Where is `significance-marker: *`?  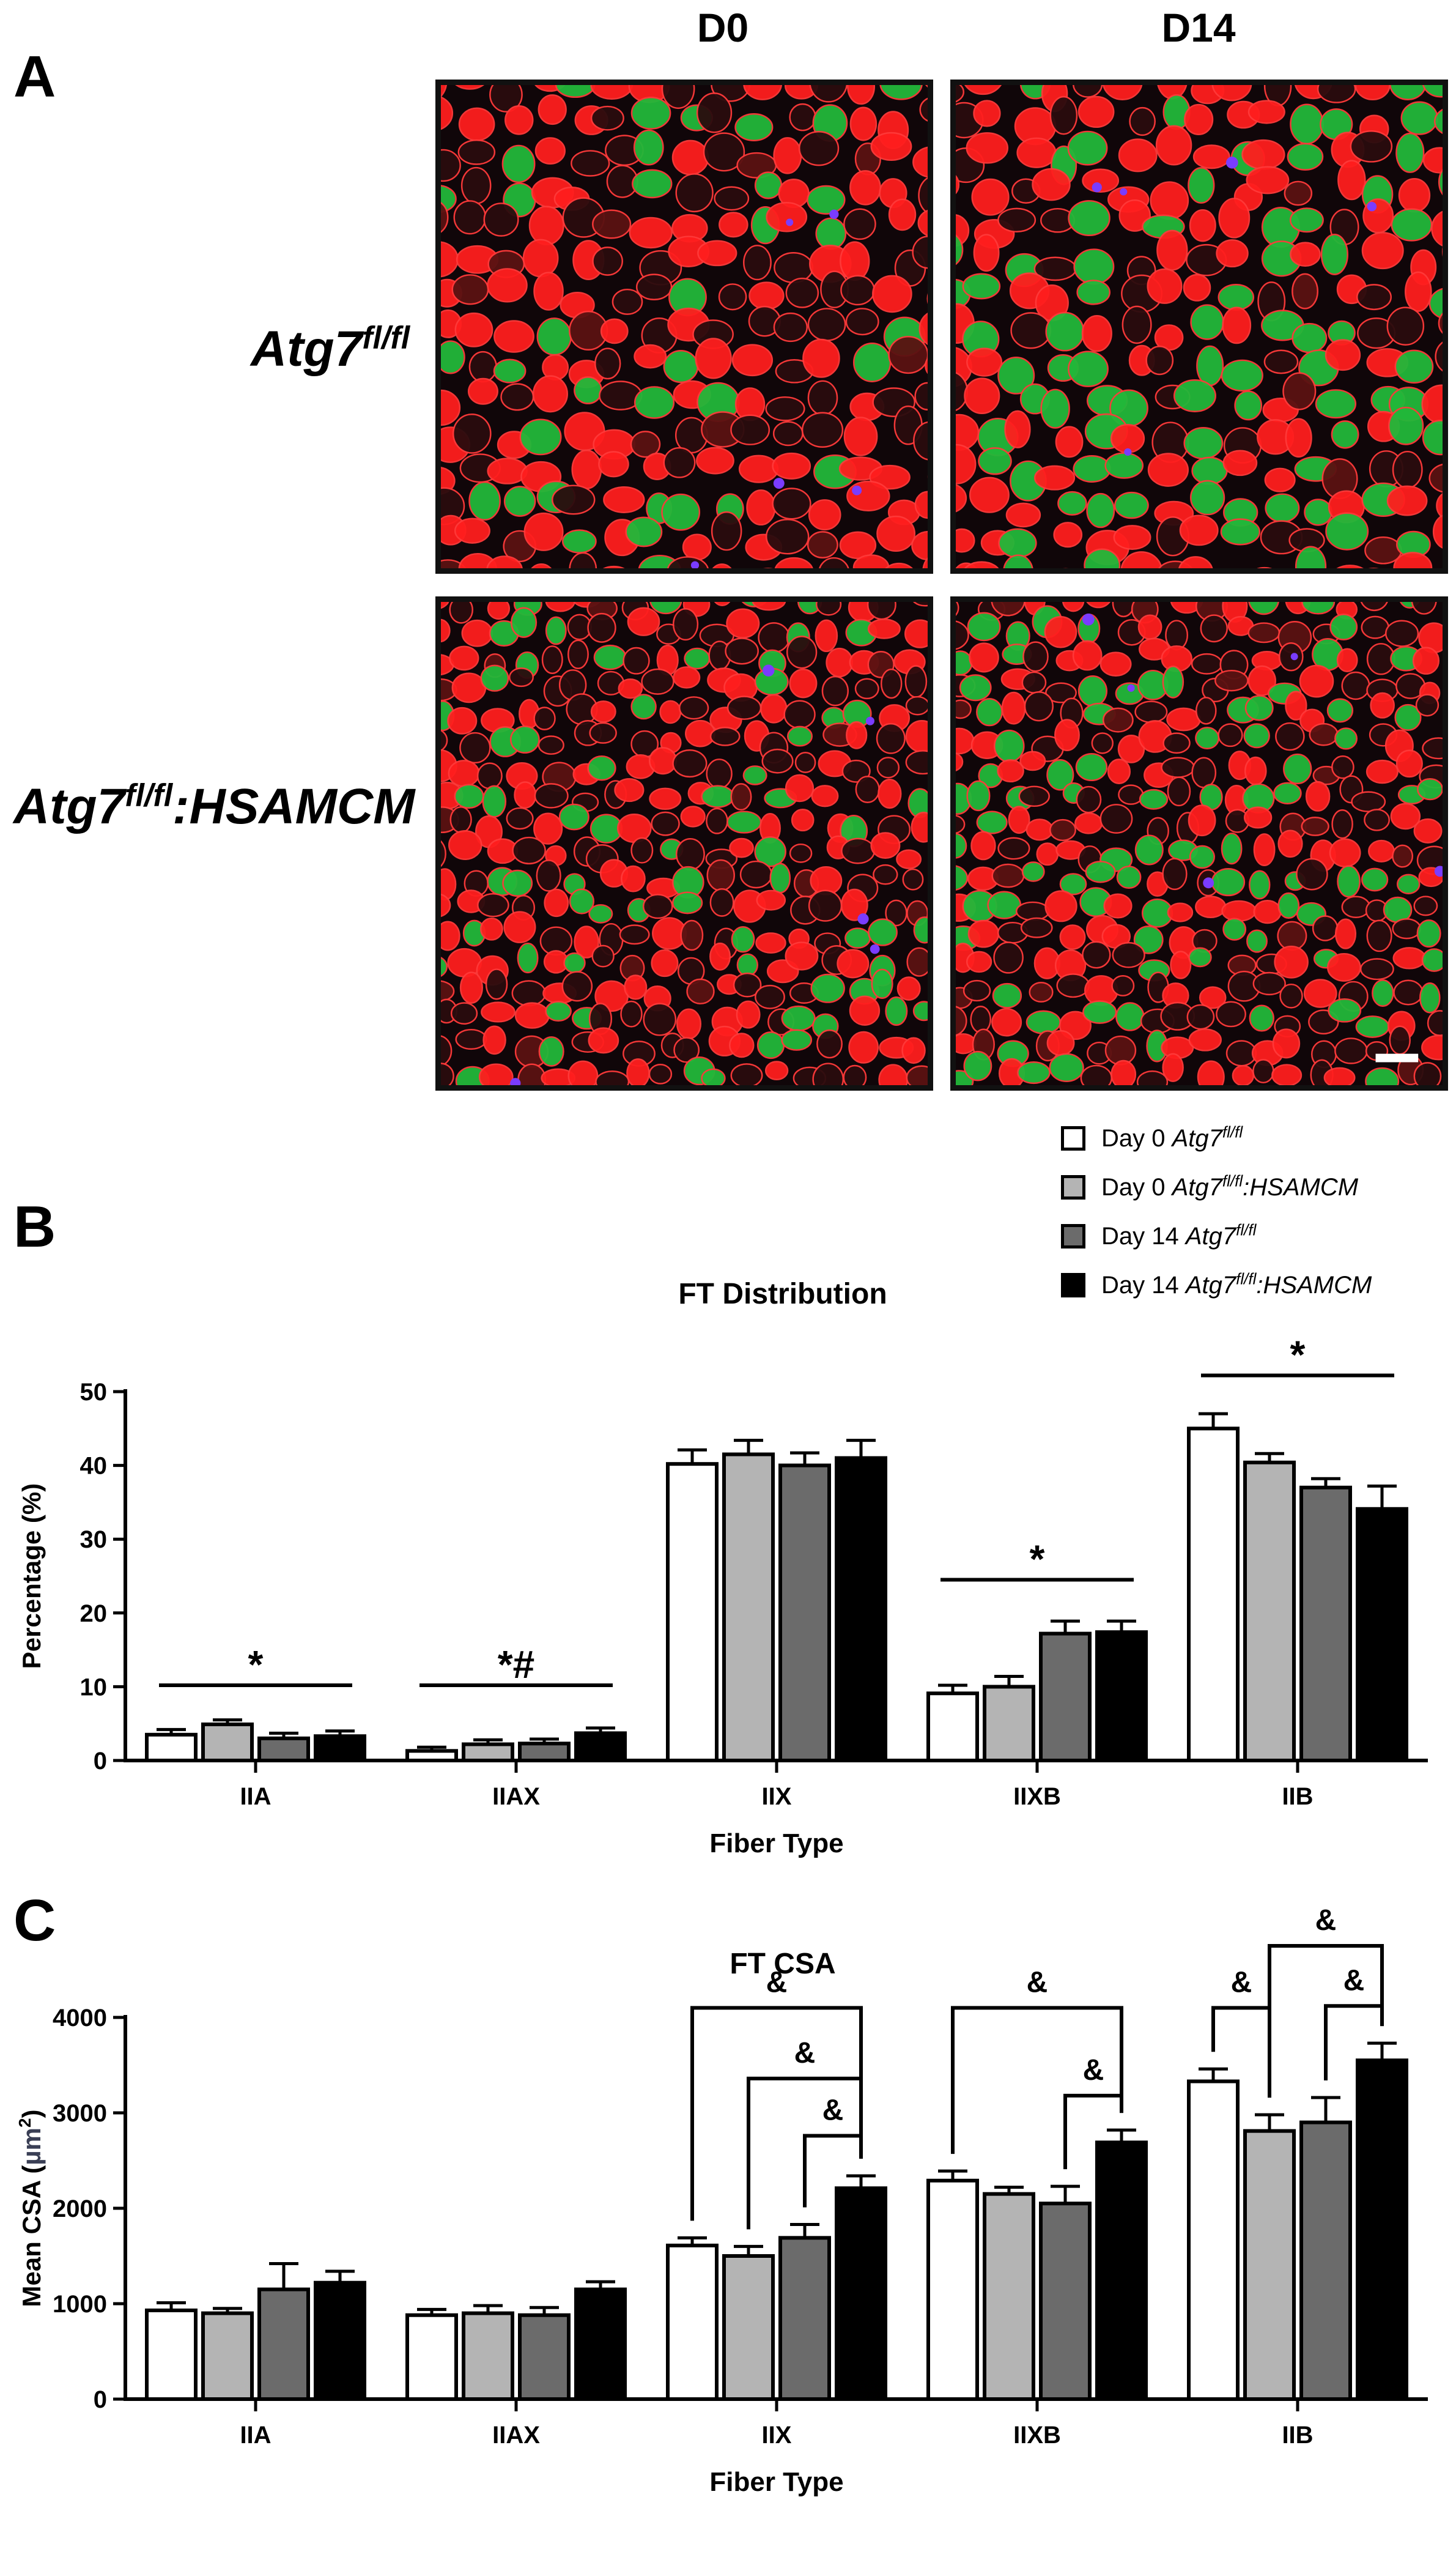
significance-marker: * is located at coordinates (256, 1664).